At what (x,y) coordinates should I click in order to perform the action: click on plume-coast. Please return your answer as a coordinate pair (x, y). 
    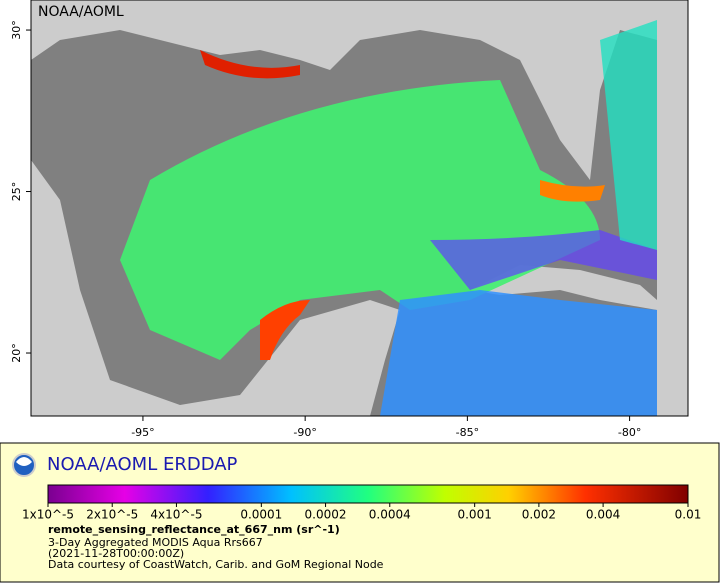
    Looking at the image, I should click on (285, 330).